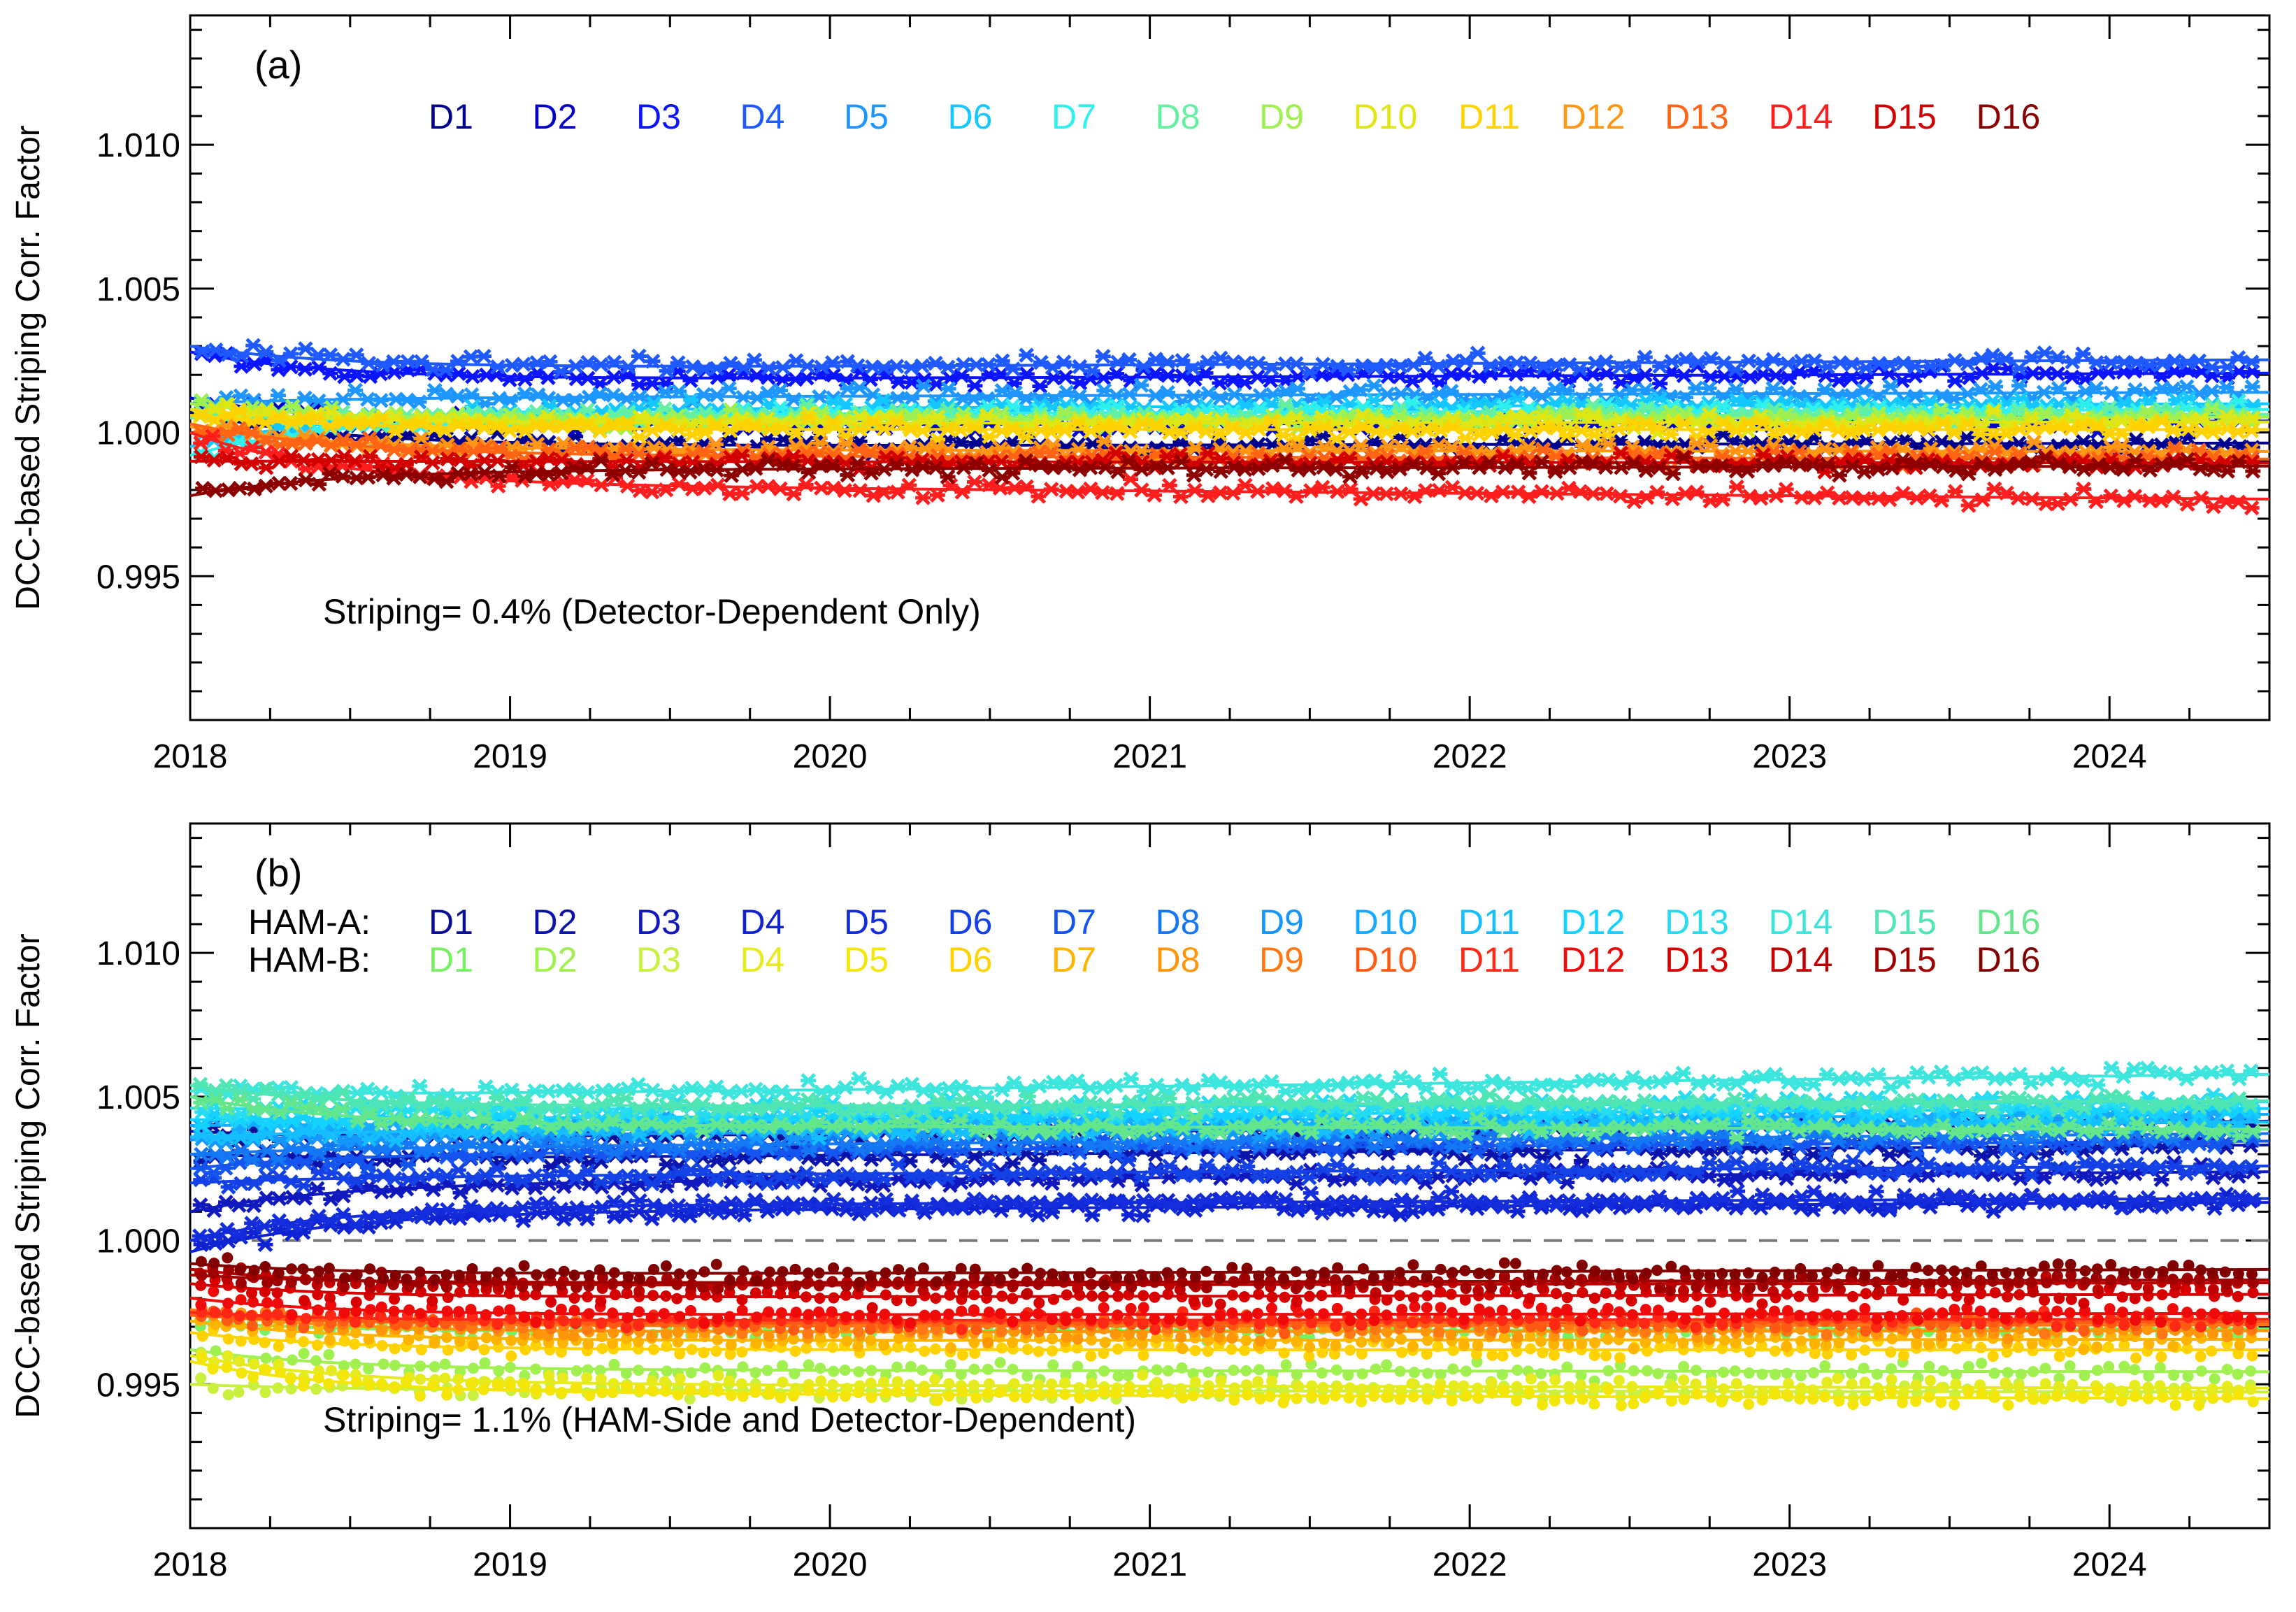  Describe the element at coordinates (28, 368) in the screenshot. I see `y-axis-label: DCC-based Striping Corr. Factor` at that location.